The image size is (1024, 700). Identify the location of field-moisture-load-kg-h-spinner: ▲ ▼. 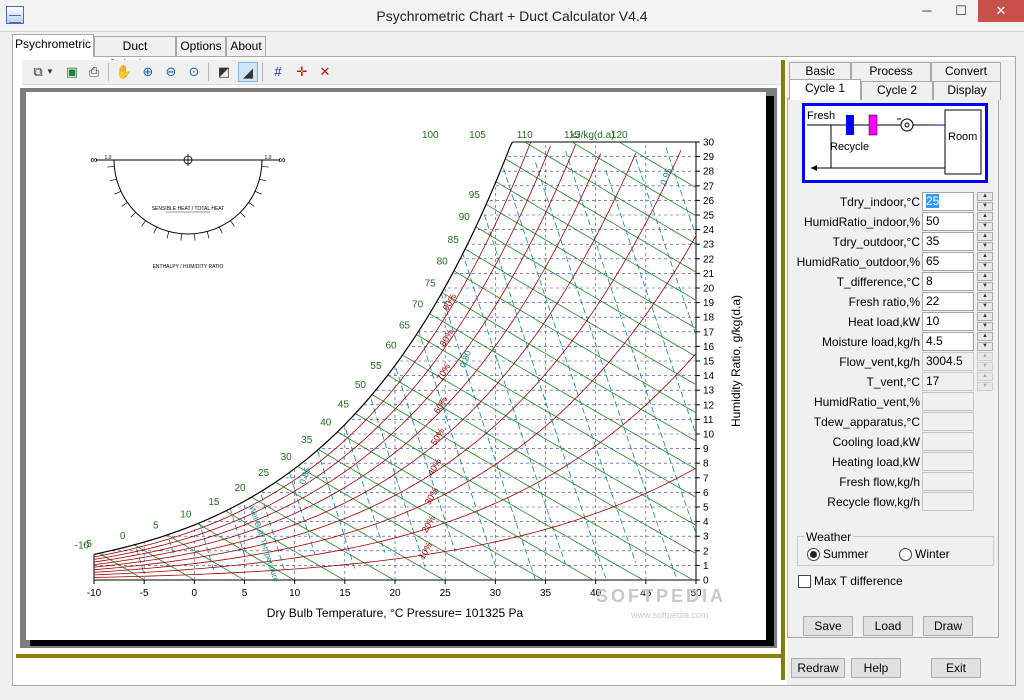
(985, 341).